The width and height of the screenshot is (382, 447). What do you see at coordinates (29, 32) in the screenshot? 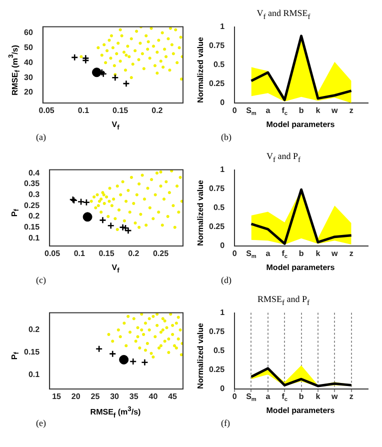
I see `y-tick-label: 60` at bounding box center [29, 32].